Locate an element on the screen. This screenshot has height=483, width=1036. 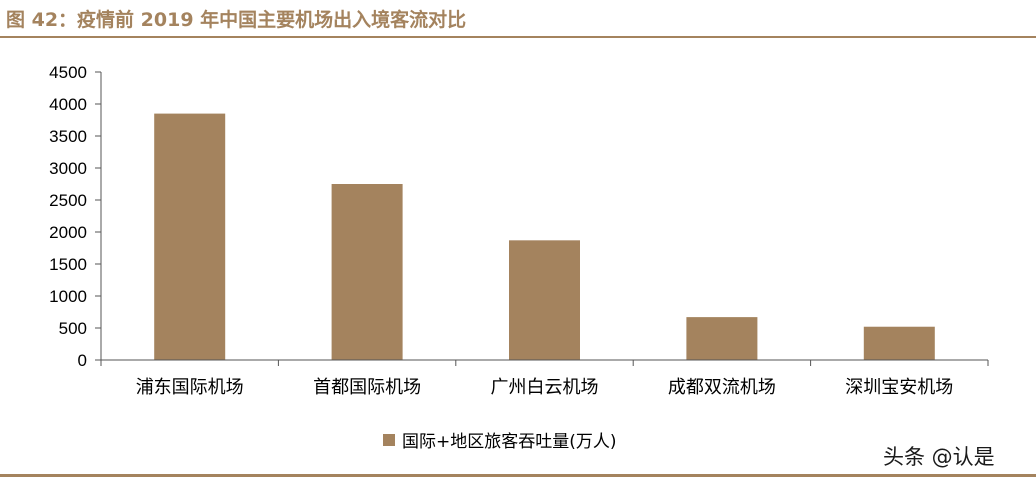
y-tick-label: 3500 is located at coordinates (68, 136).